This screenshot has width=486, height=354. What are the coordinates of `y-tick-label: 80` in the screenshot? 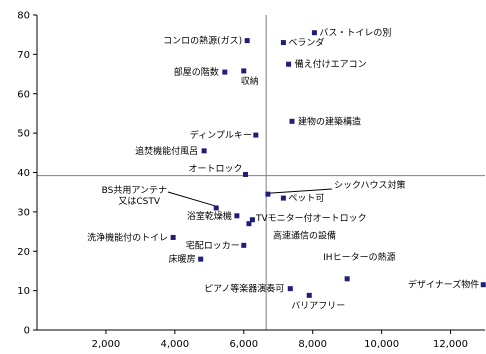 It's located at (23, 16).